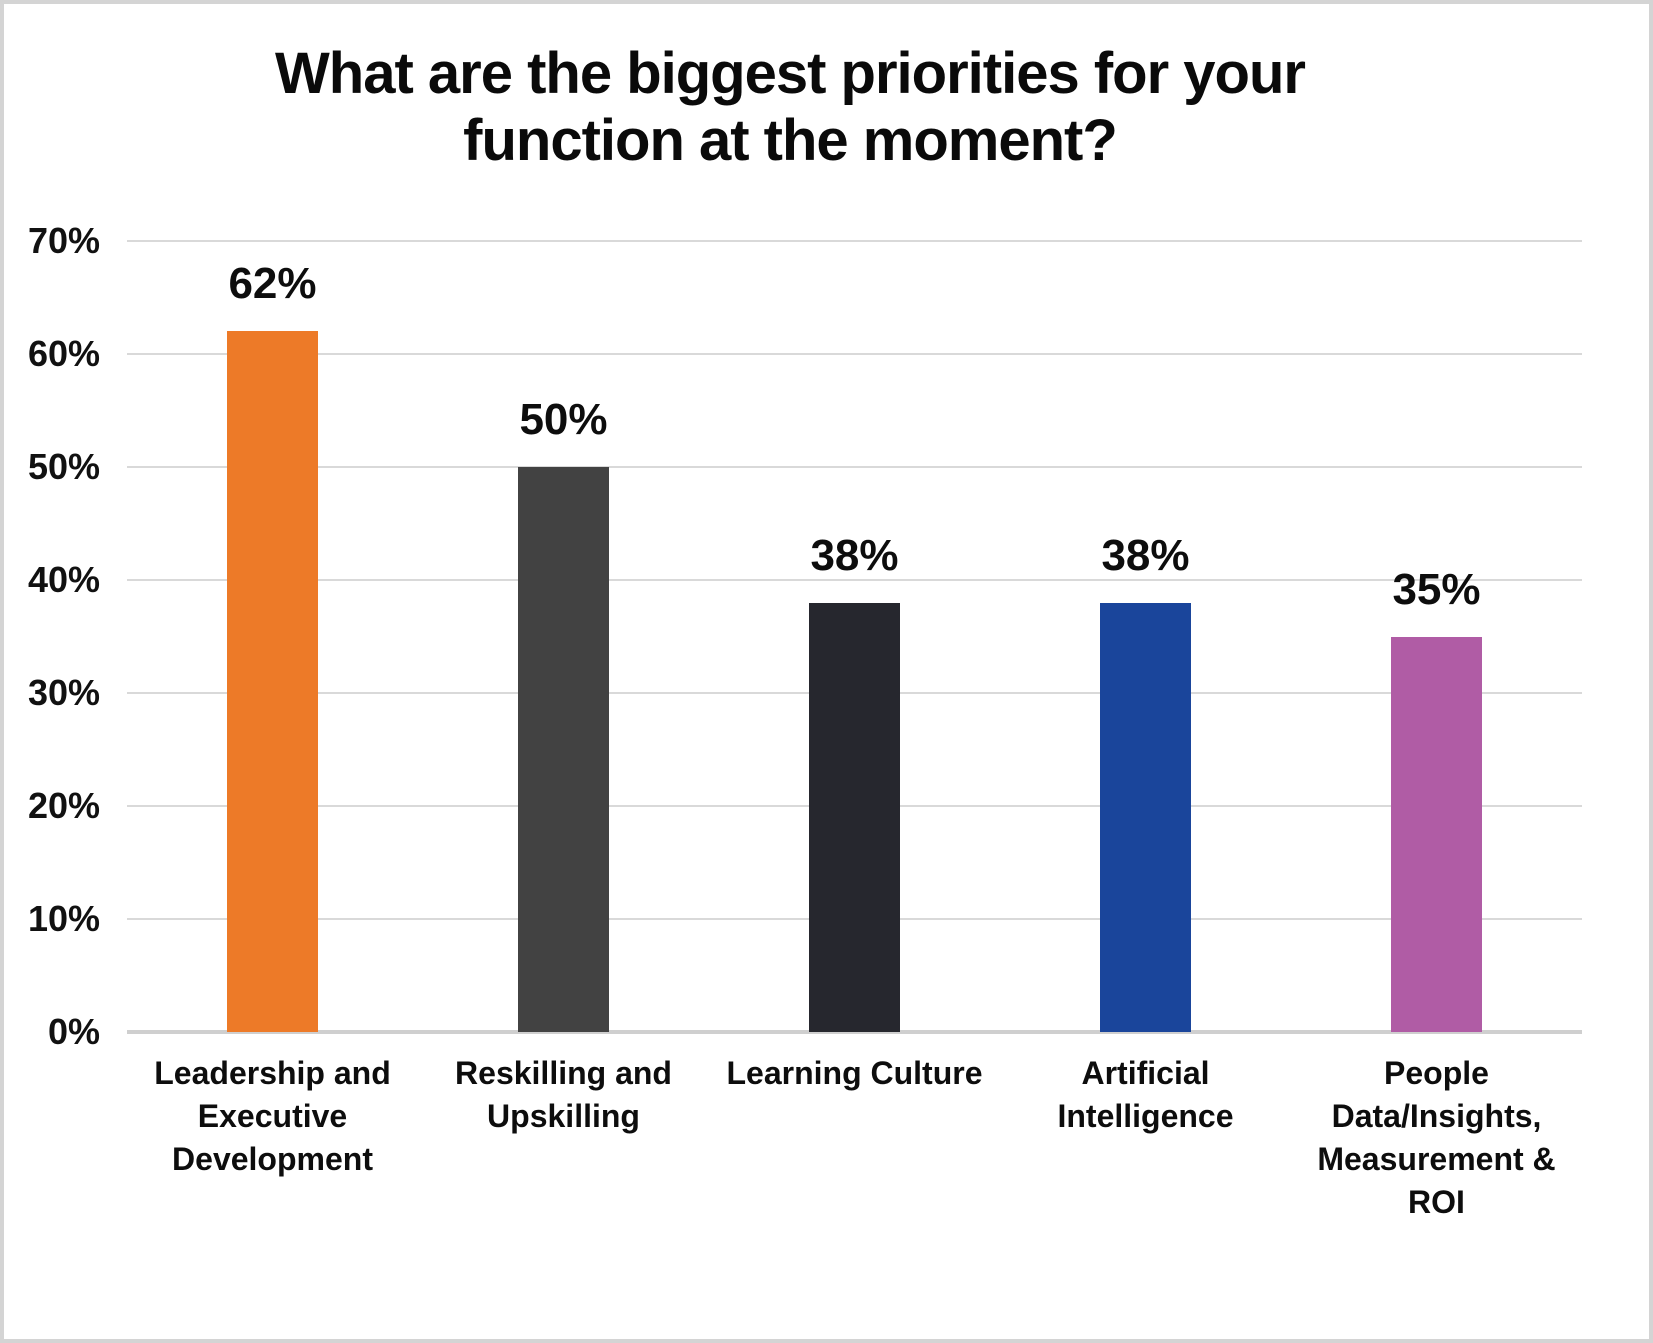 This screenshot has width=1653, height=1343. What do you see at coordinates (563, 419) in the screenshot?
I see `value-label-reskilling-and-upskilling: 50%` at bounding box center [563, 419].